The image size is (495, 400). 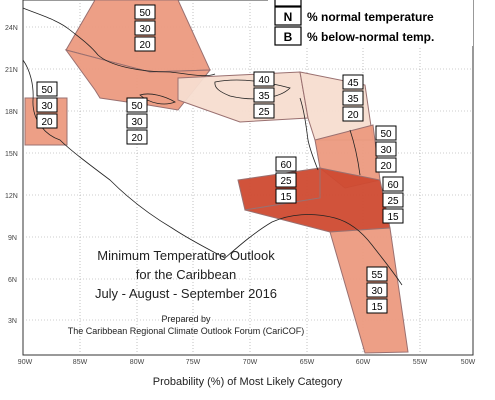 I want to click on title-line: July - August - September 2016, so click(x=186, y=293).